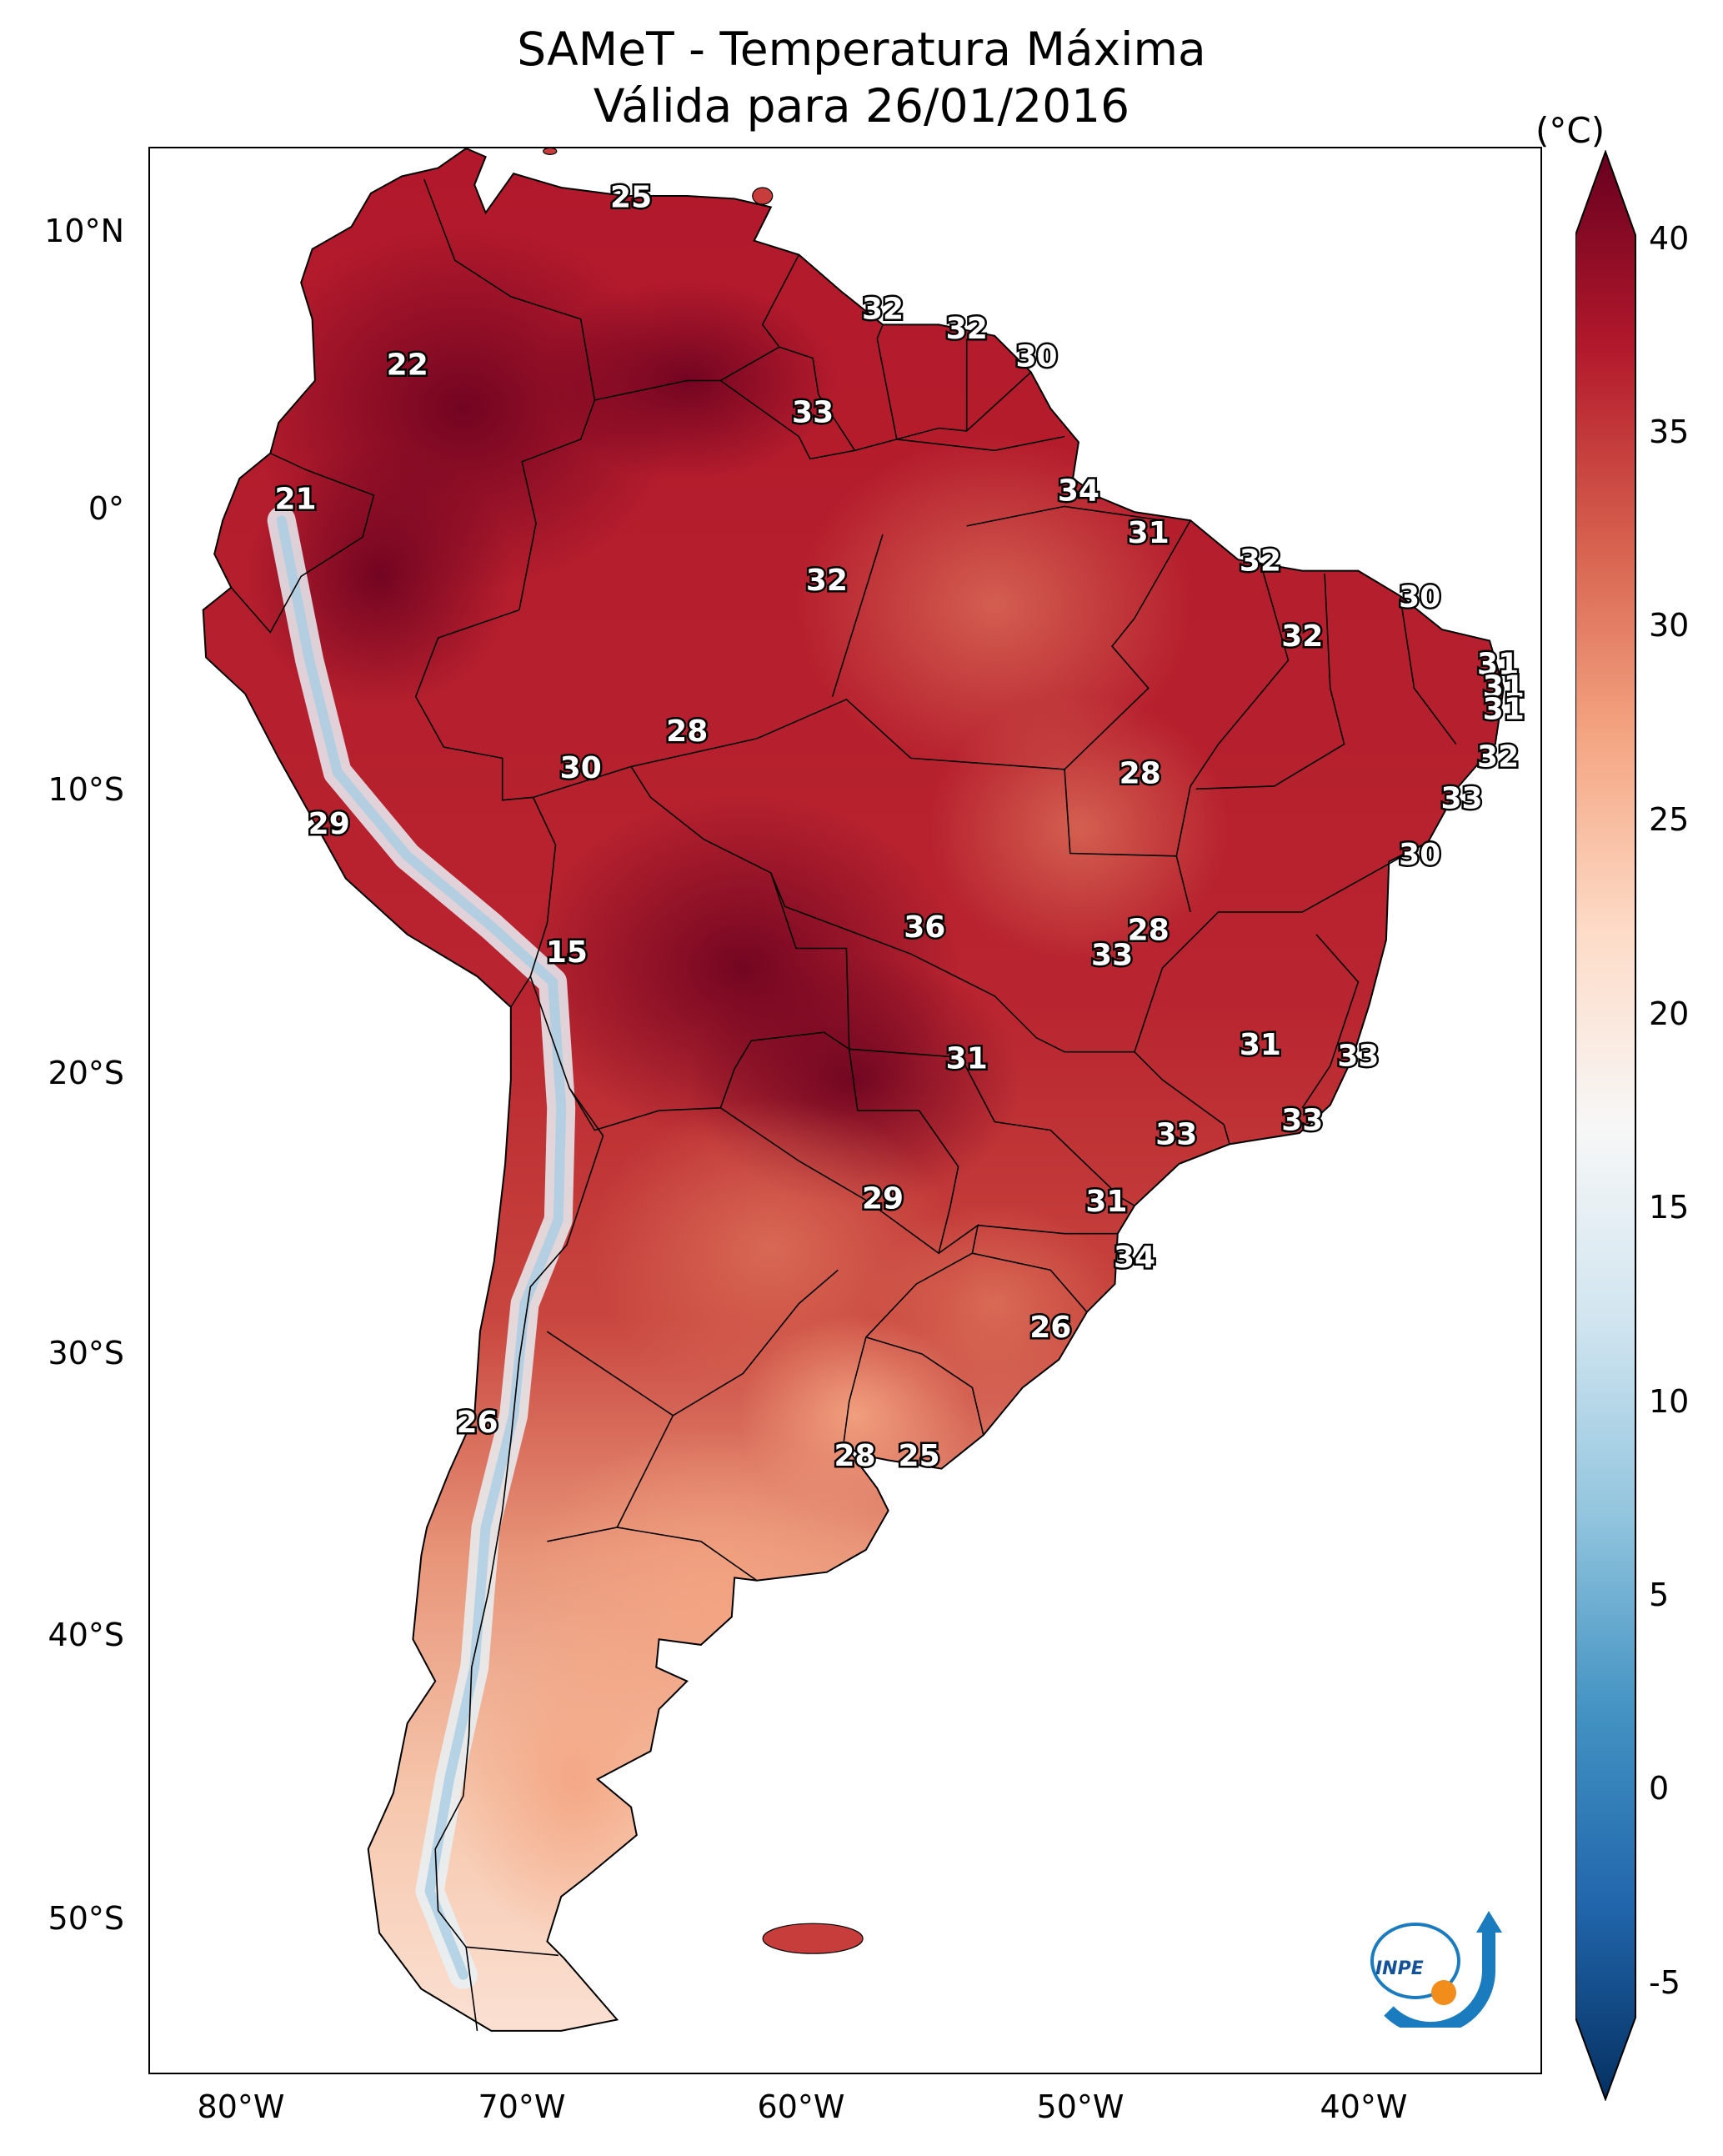 Image resolution: width=1723 pixels, height=2156 pixels. I want to click on lon-tick-80w: 80°W, so click(241, 2106).